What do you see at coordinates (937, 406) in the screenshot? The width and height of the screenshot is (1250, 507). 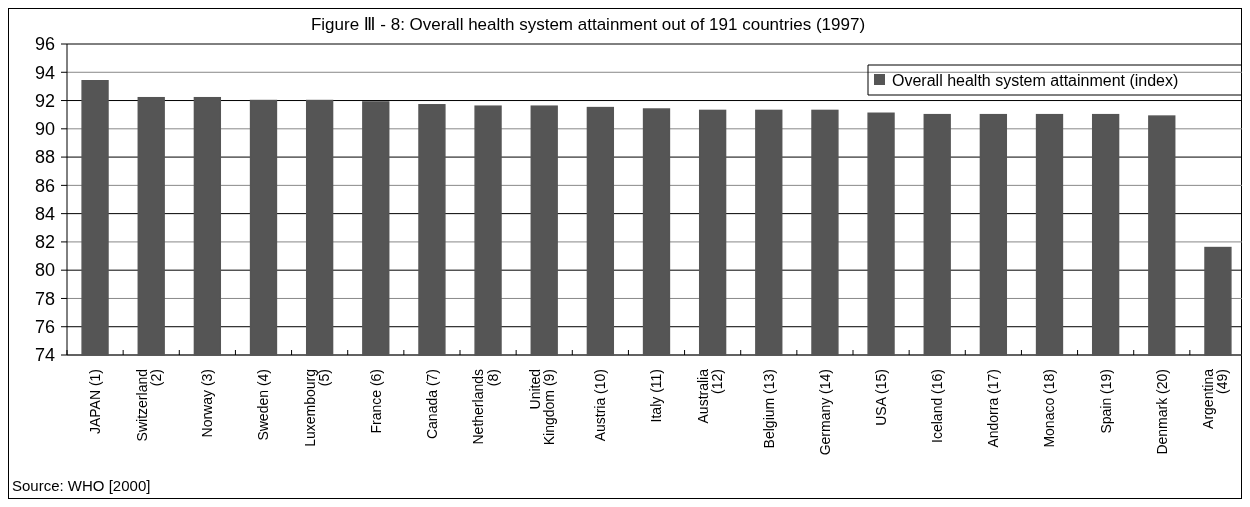 I see `x-tick-label: Iceland (16)` at bounding box center [937, 406].